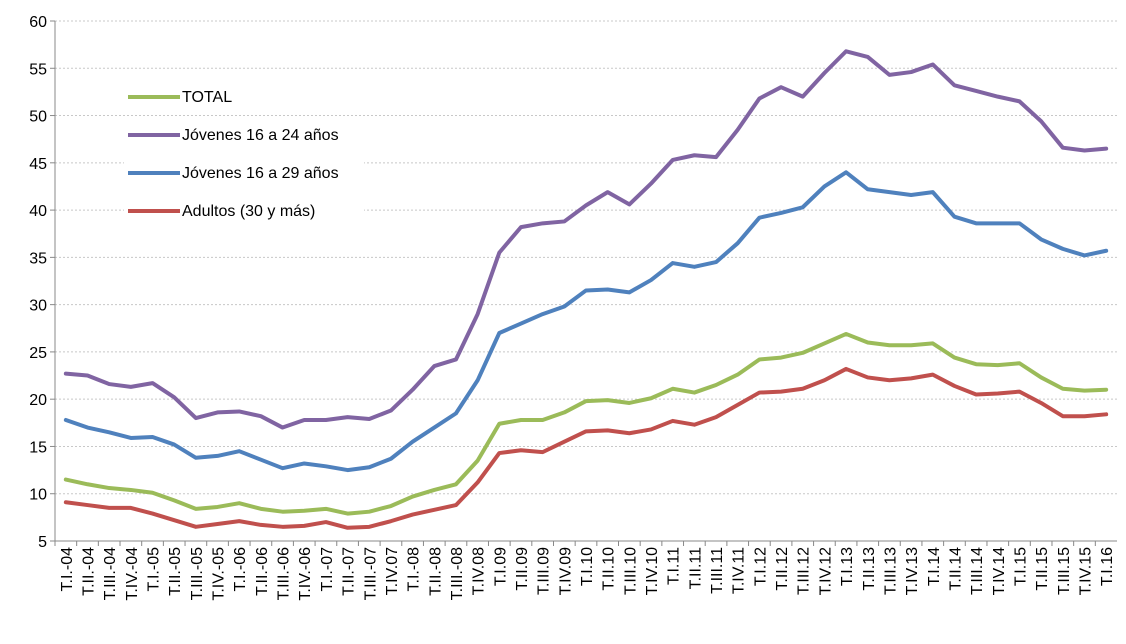  What do you see at coordinates (284, 573) in the screenshot?
I see `x-tick-label: T.III.-06` at bounding box center [284, 573].